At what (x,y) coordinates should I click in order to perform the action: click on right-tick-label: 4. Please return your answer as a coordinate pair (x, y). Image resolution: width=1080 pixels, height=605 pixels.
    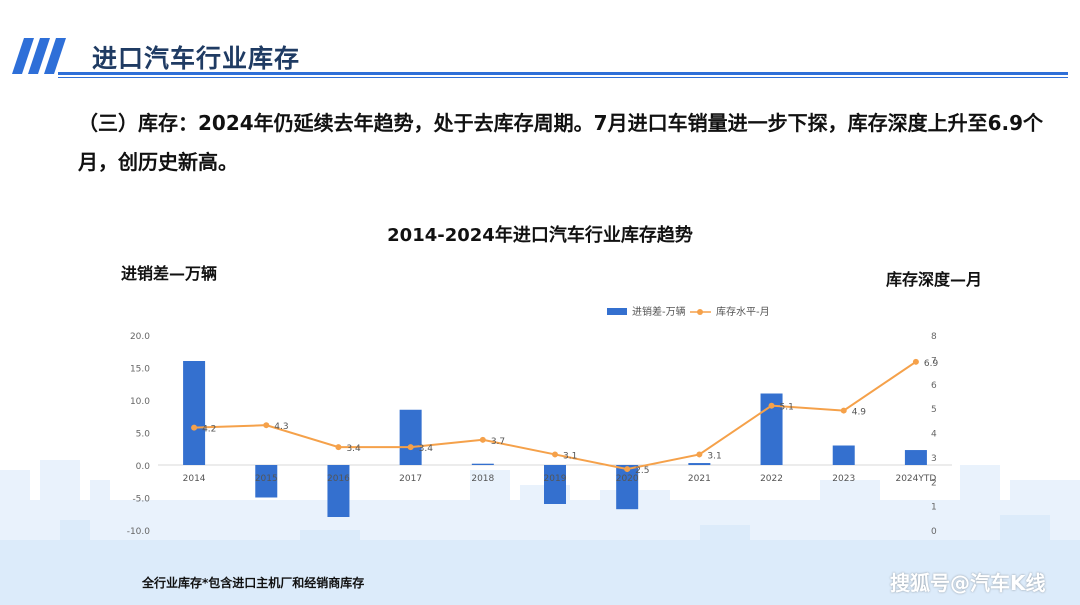
    Looking at the image, I should click on (934, 435).